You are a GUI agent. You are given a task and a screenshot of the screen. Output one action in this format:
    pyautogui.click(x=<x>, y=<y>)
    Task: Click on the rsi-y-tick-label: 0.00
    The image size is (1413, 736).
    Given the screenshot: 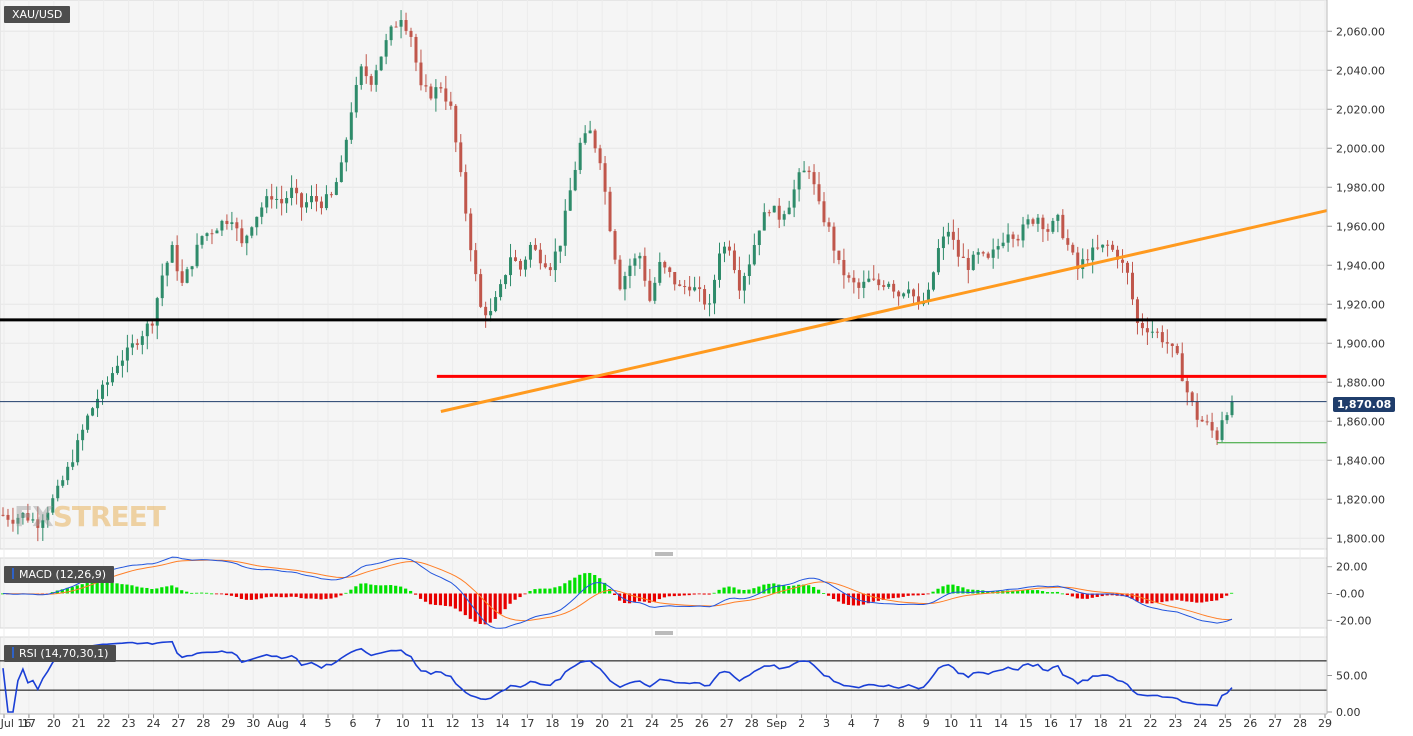 What is the action you would take?
    pyautogui.click(x=1348, y=712)
    